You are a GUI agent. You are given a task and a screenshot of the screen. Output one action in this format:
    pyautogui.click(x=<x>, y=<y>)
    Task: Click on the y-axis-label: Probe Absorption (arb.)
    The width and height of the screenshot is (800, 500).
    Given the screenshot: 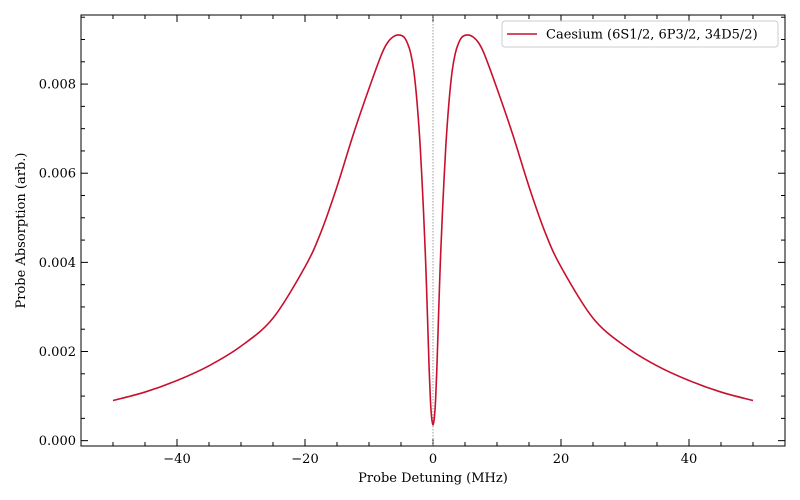 What is the action you would take?
    pyautogui.click(x=21, y=231)
    